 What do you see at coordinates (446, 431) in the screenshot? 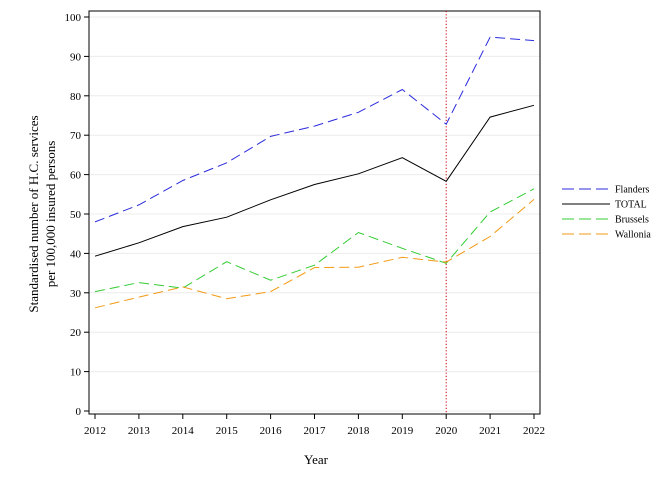
I see `x-tick-label: 2020` at bounding box center [446, 431].